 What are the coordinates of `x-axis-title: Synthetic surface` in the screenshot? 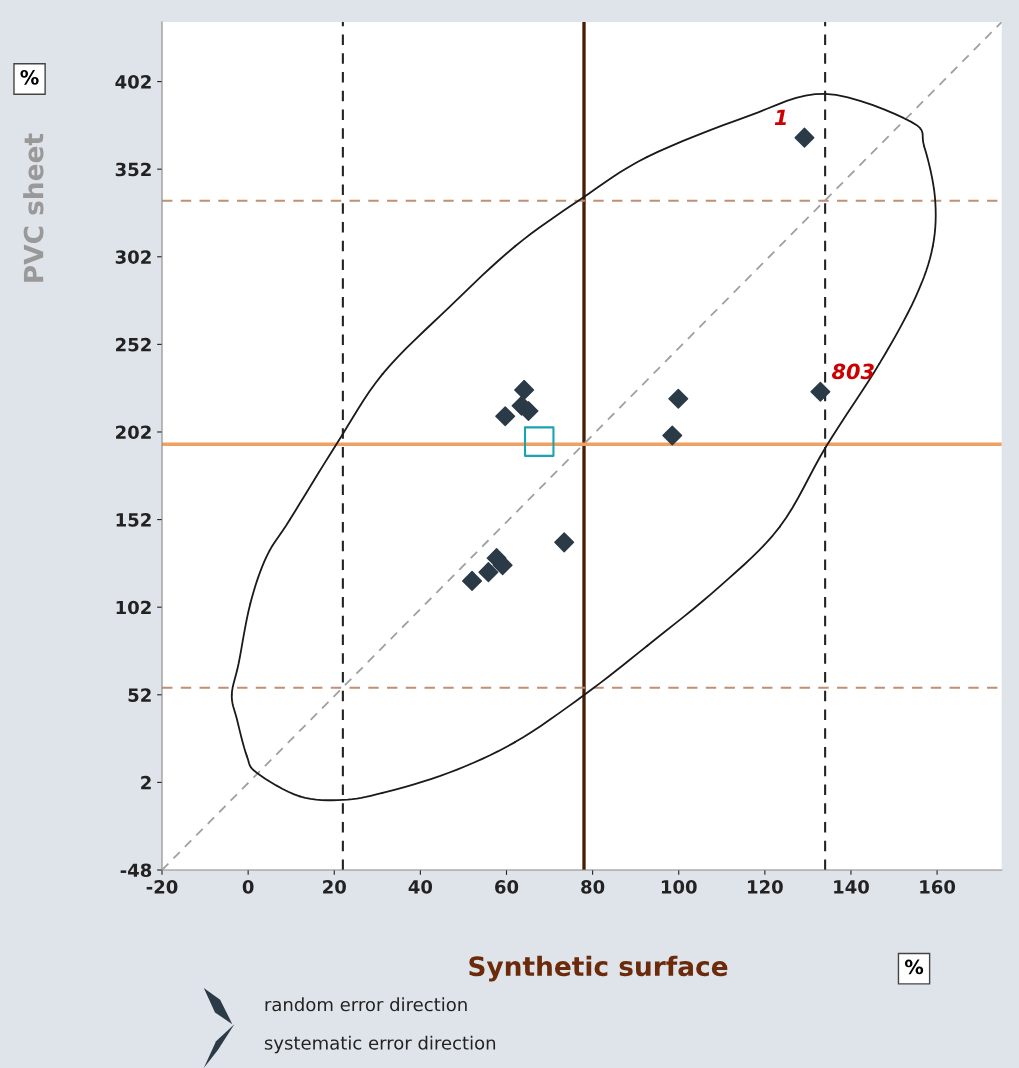 It's located at (598, 968).